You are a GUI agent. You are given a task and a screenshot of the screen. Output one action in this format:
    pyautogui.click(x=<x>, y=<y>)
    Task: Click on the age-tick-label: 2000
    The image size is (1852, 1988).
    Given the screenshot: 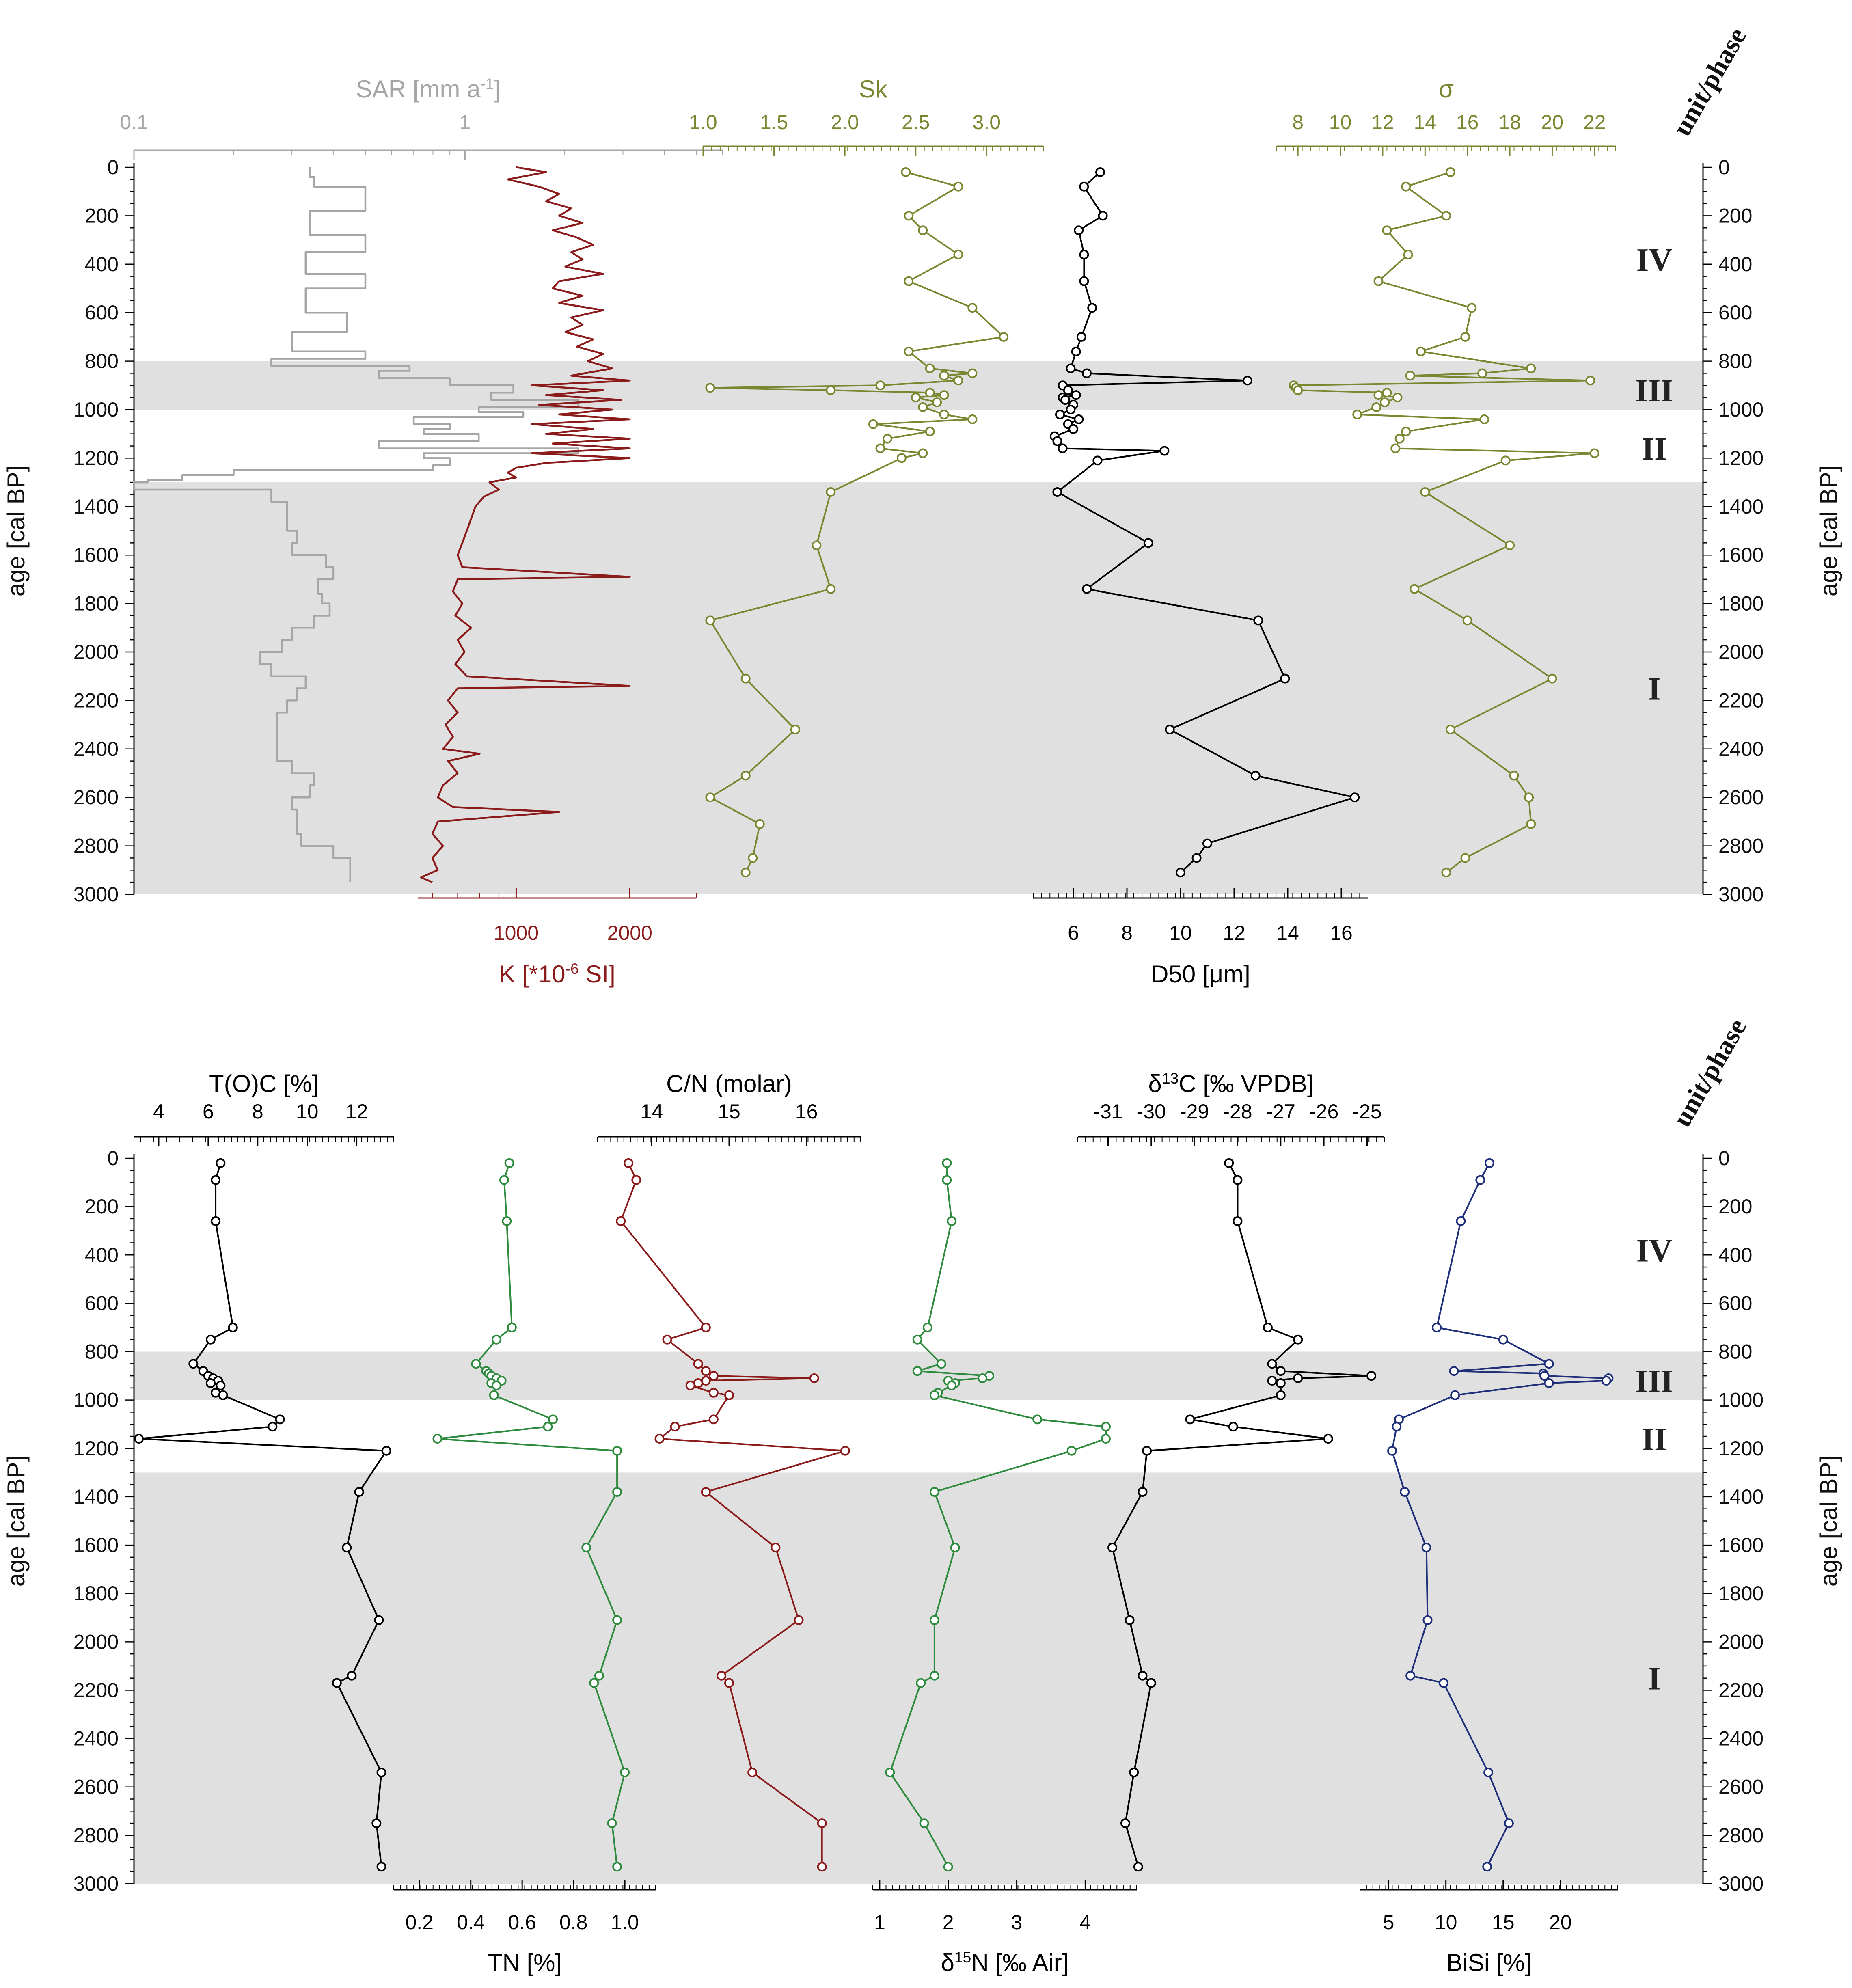 What is the action you would take?
    pyautogui.click(x=96, y=652)
    